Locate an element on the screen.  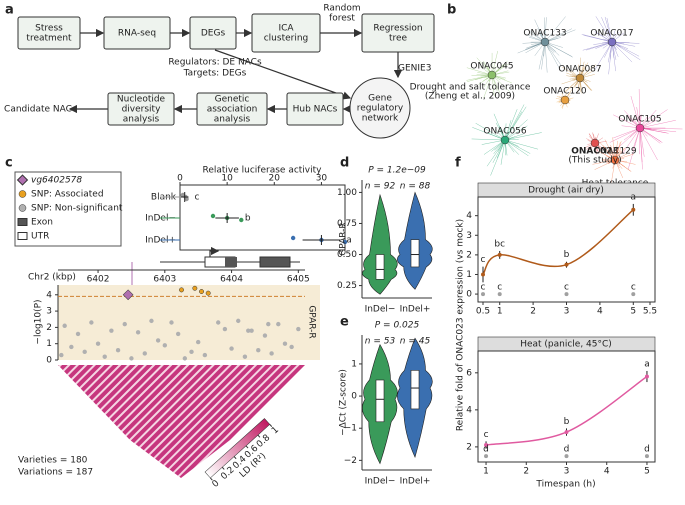
x-tick-label: 6402 is located at coordinates (98, 280).